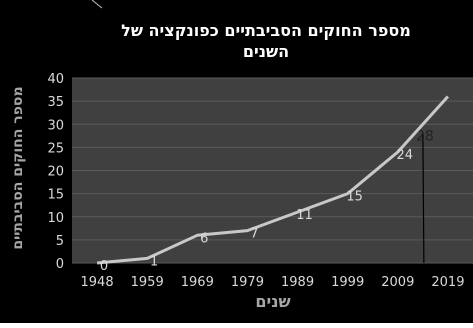 The height and width of the screenshot is (328, 473). I want to click on y-tick-label: 5, so click(60, 241).